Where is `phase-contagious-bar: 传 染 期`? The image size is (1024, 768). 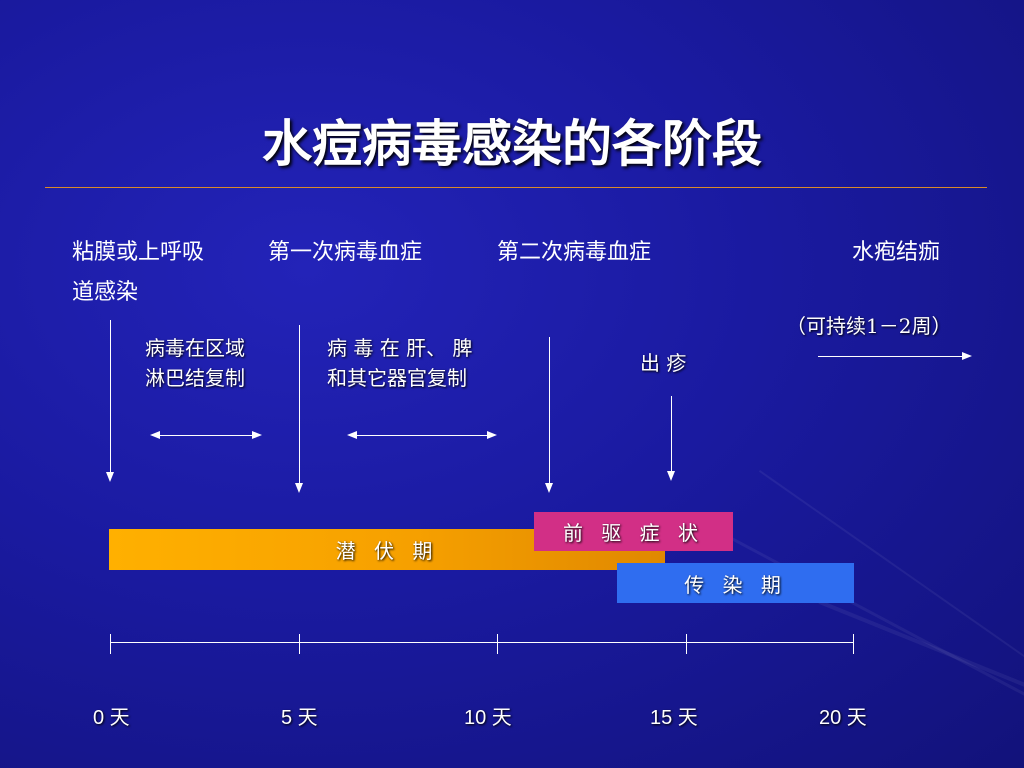
phase-contagious-bar: 传 染 期 is located at coordinates (735, 583).